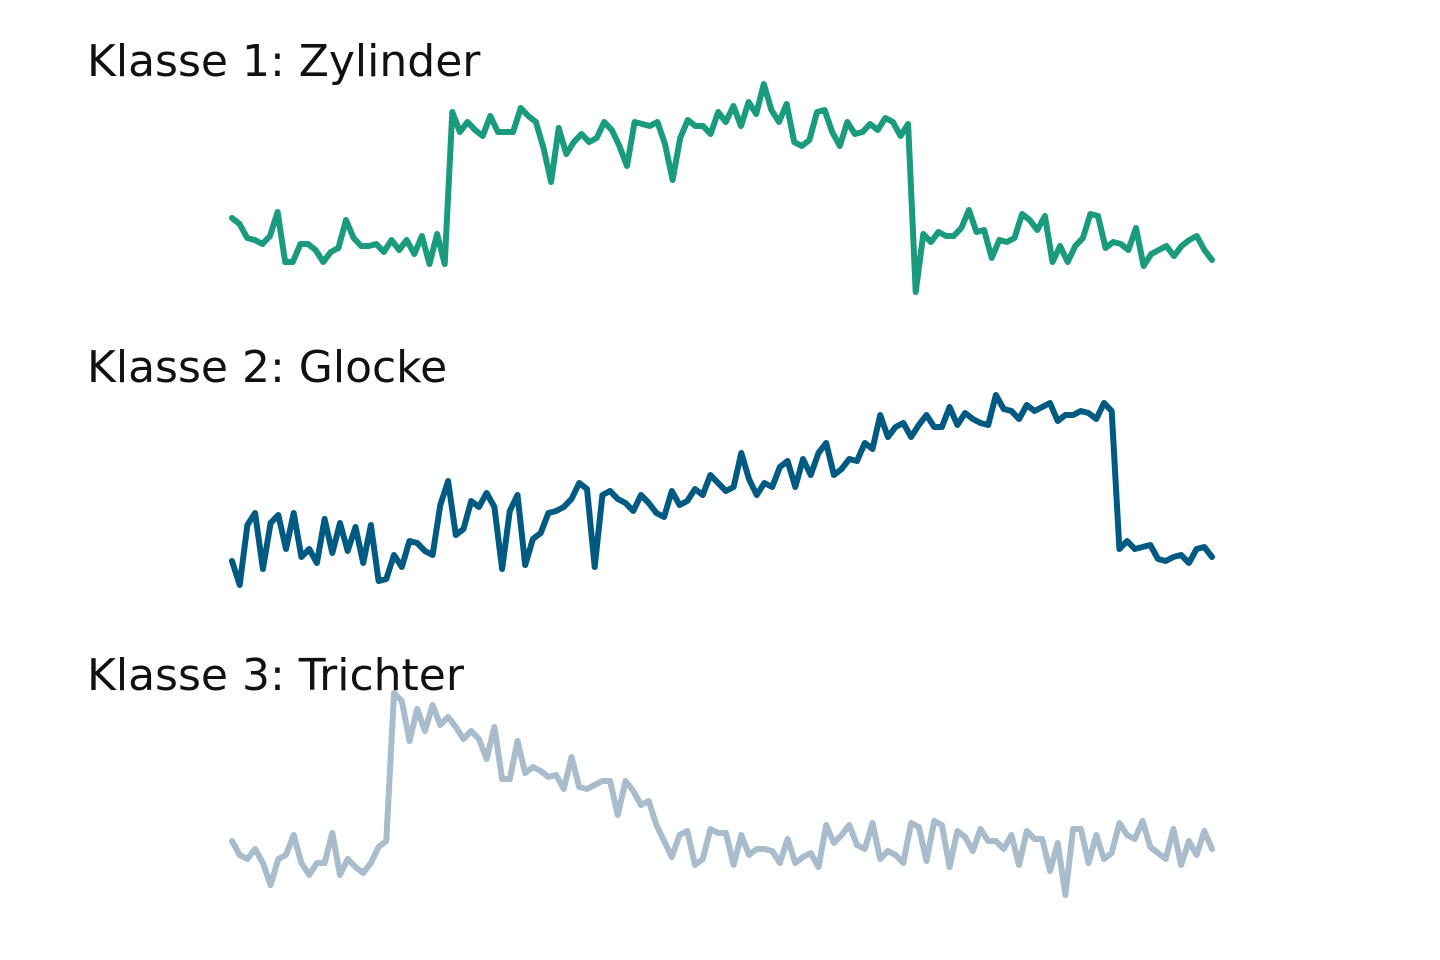 This screenshot has width=1440, height=960. Describe the element at coordinates (284, 61) in the screenshot. I see `panel-title-zylinder: Klasse 1: Zylinder` at that location.